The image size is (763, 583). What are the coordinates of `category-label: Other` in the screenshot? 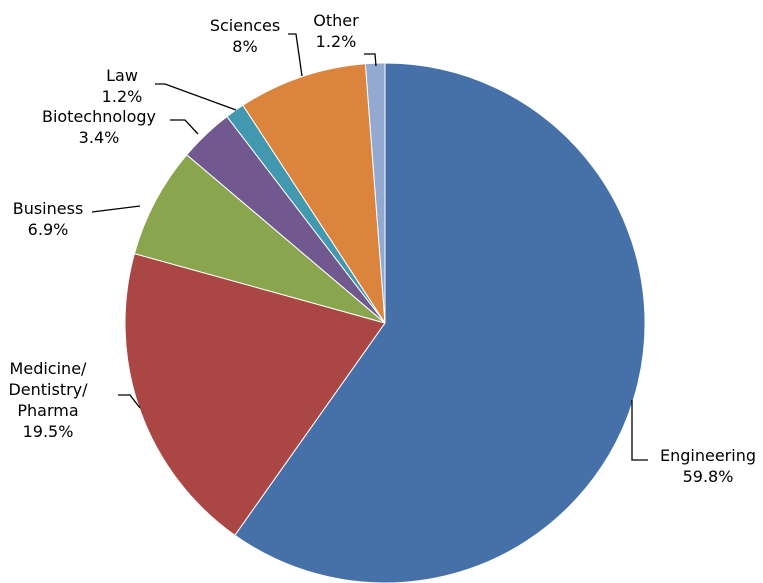 It's located at (336, 20).